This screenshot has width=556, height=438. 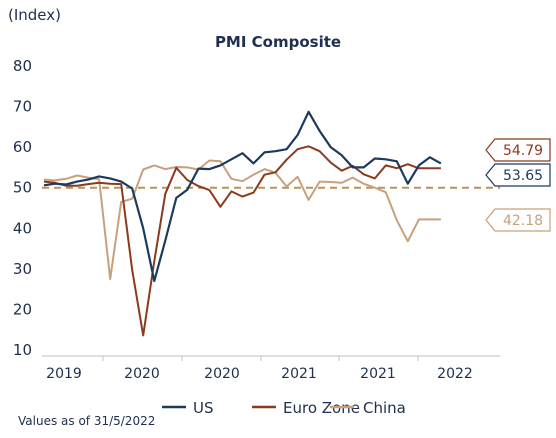 What do you see at coordinates (523, 221) in the screenshot?
I see `end-label-china: 42.18` at bounding box center [523, 221].